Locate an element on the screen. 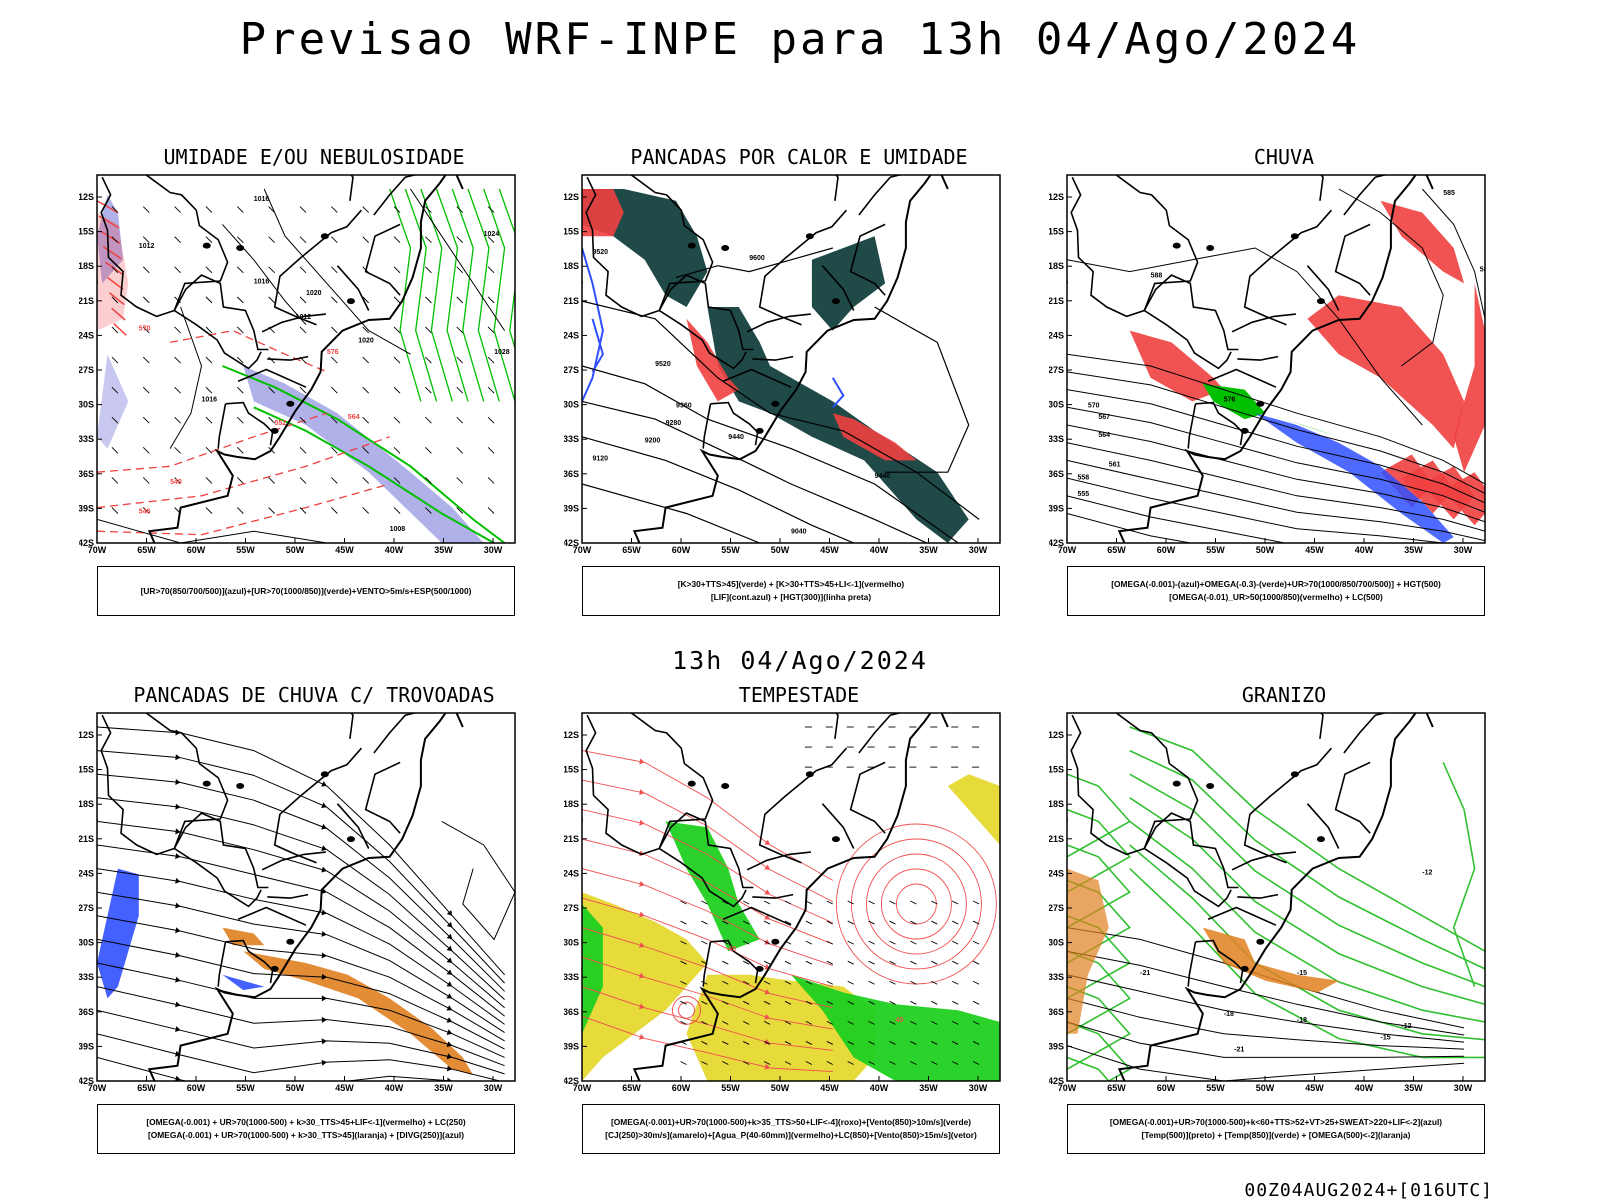 This screenshot has width=1600, height=1201. lat-tick-label: 12S is located at coordinates (571, 735).